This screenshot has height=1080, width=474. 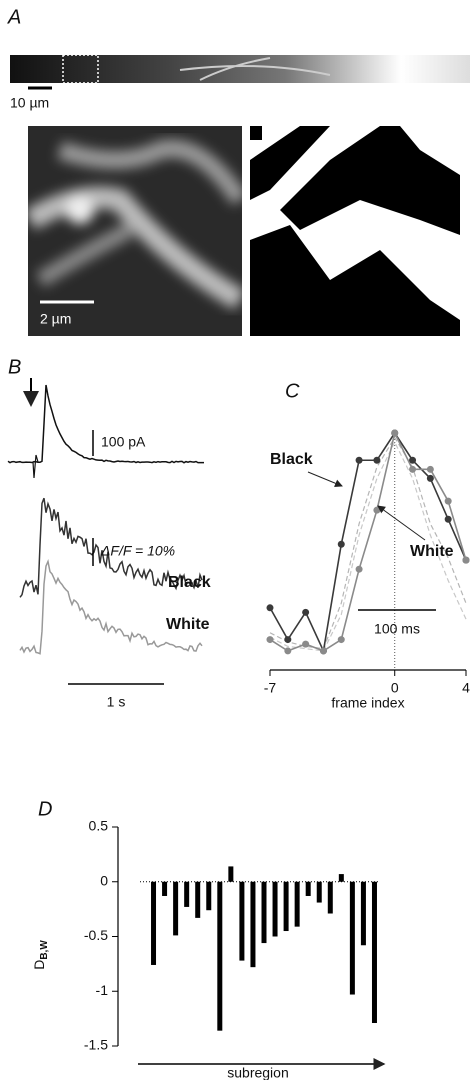 What do you see at coordinates (35, 466) in the screenshot?
I see `stimulus-artifact` at bounding box center [35, 466].